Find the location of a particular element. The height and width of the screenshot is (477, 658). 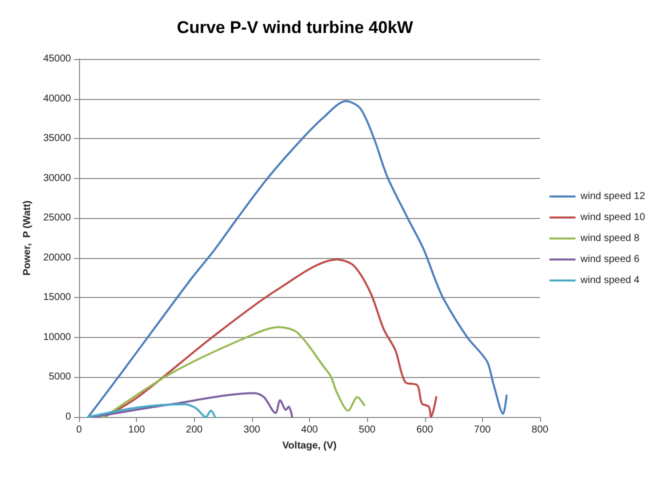

x-axis-title: Voltage, (V) is located at coordinates (309, 446).